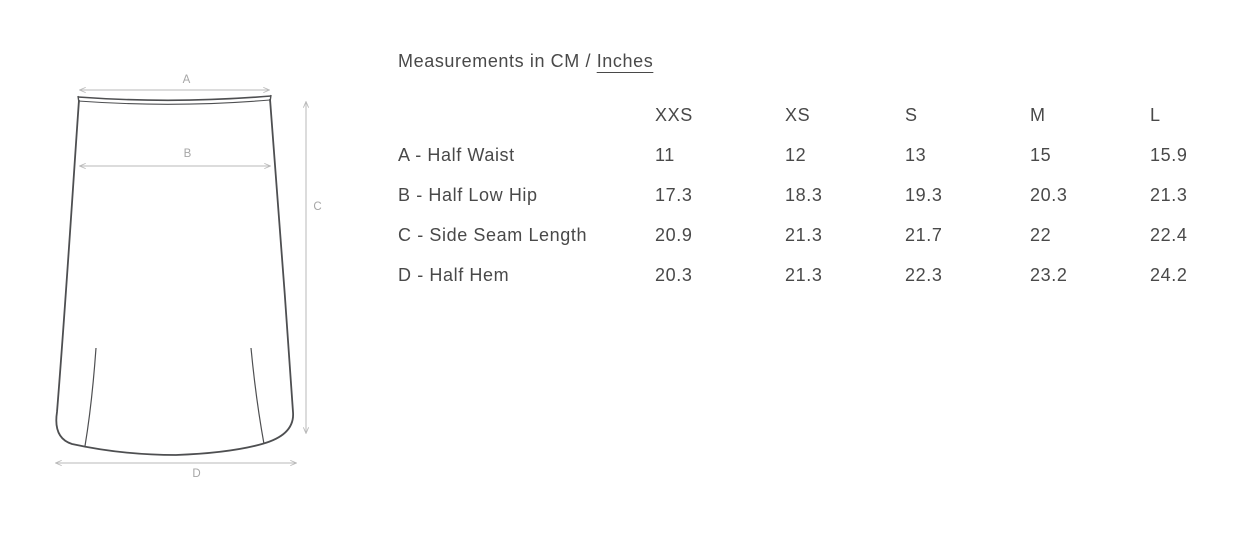 The height and width of the screenshot is (538, 1252). I want to click on cell-value: 17.3, so click(674, 194).